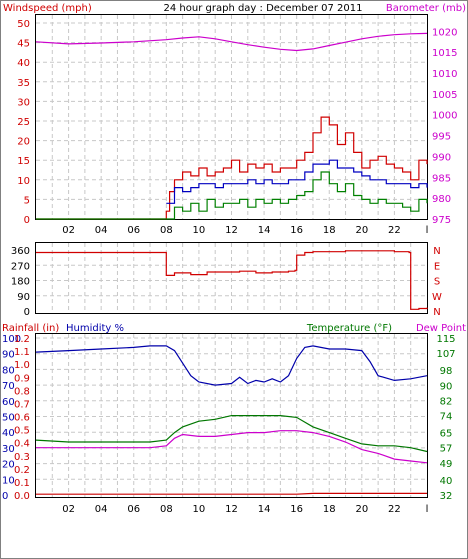 This screenshot has height=559, width=468. What do you see at coordinates (22, 391) in the screenshot?
I see `rain-tick-label: 0.8` at bounding box center [22, 391].